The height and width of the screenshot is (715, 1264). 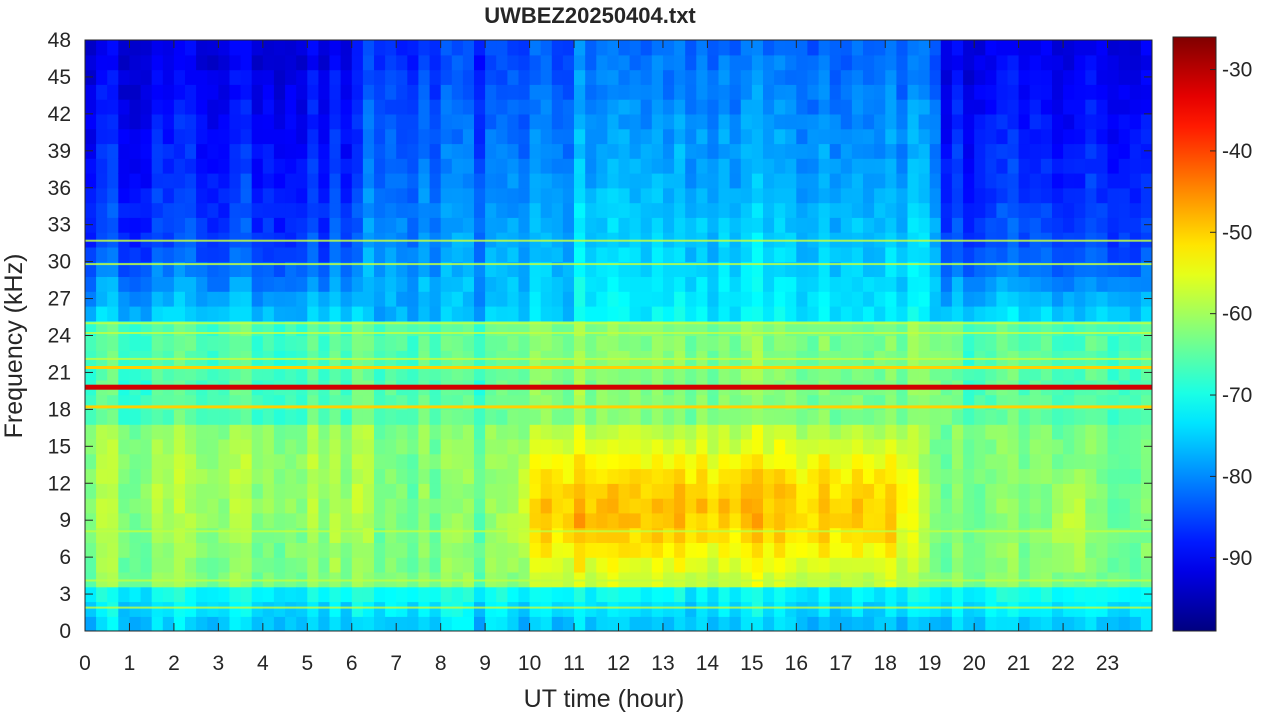 I want to click on colorbar-ticks: -90-80-70-60-50-40-30, so click(x=1231, y=314).